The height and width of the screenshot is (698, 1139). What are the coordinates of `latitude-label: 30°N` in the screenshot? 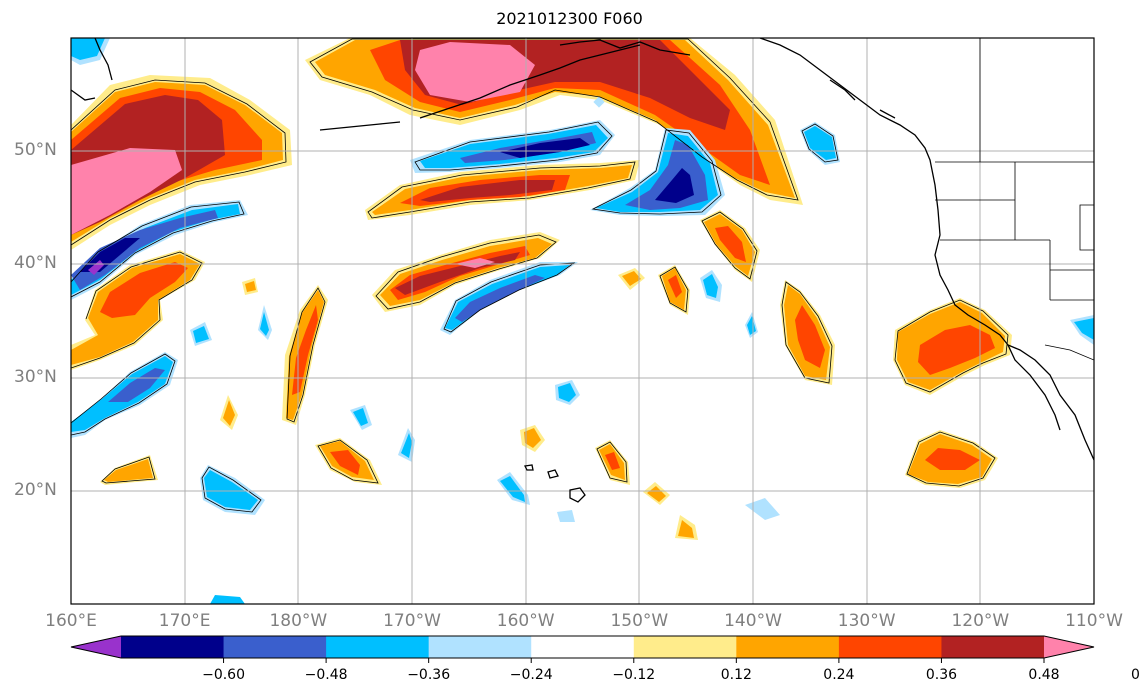 It's located at (35, 376).